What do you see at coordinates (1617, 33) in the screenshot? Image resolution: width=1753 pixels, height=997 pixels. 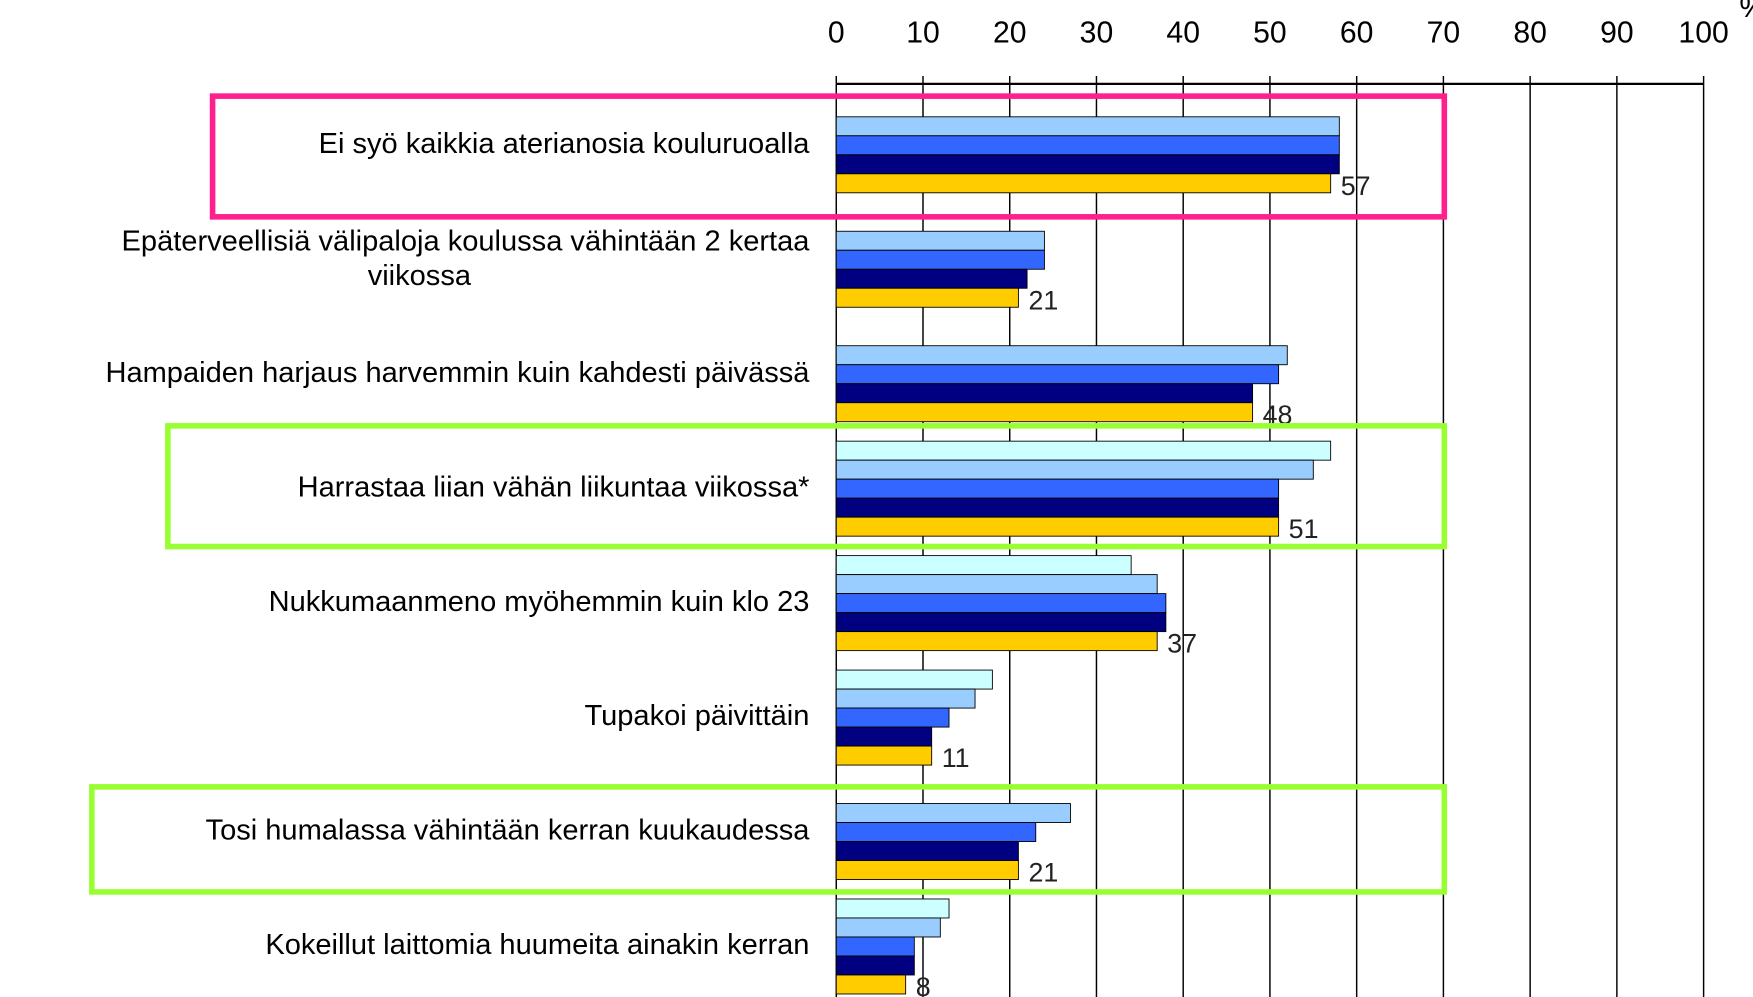 I see `x-tick-label: 90` at bounding box center [1617, 33].